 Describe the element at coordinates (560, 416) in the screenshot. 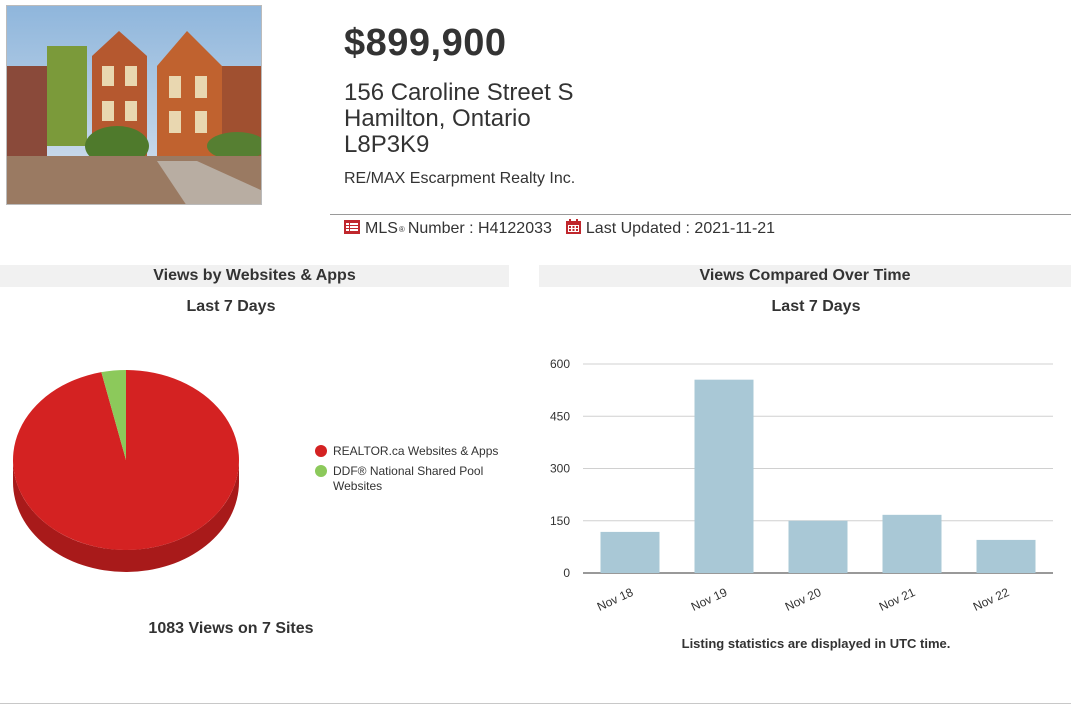

I see `y-tick-label: 450` at that location.